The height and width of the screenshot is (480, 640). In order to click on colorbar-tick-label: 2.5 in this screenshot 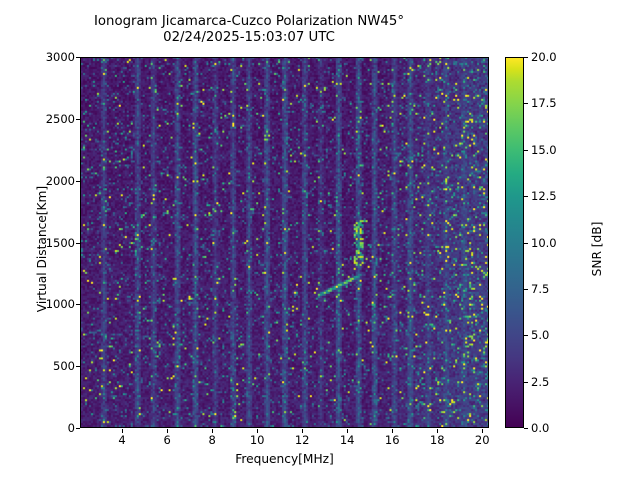, I will do `click(540, 381)`.